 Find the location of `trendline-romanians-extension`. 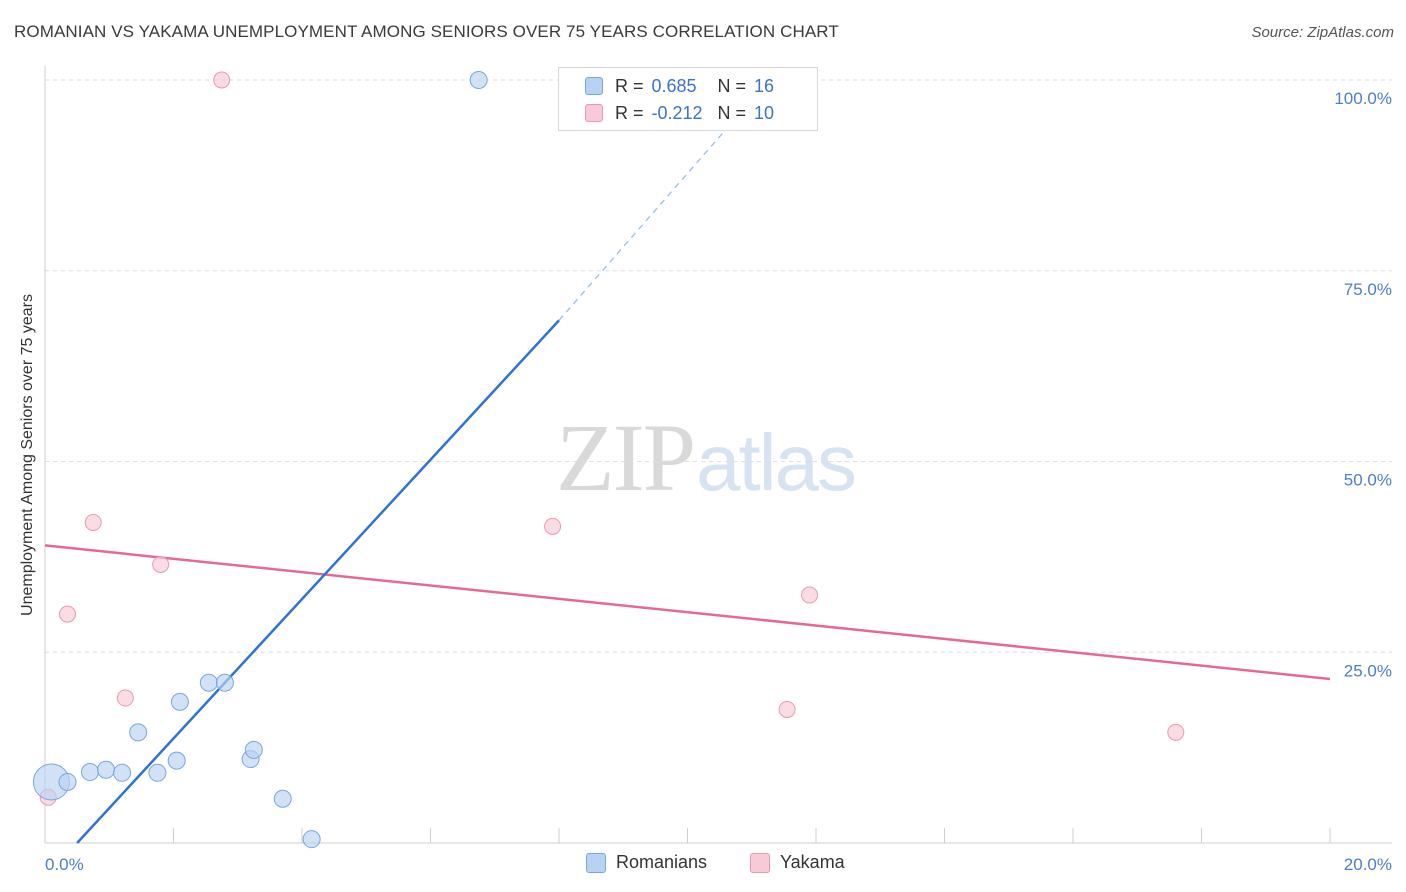

trendline-romanians-extension is located at coordinates (645, 221).